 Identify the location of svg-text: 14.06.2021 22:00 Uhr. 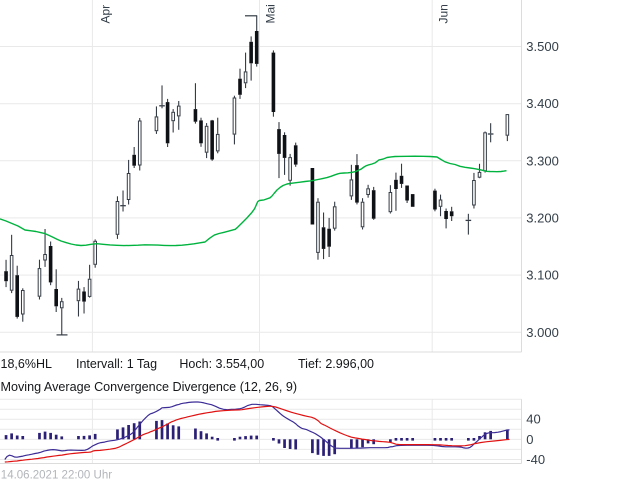
(56, 475).